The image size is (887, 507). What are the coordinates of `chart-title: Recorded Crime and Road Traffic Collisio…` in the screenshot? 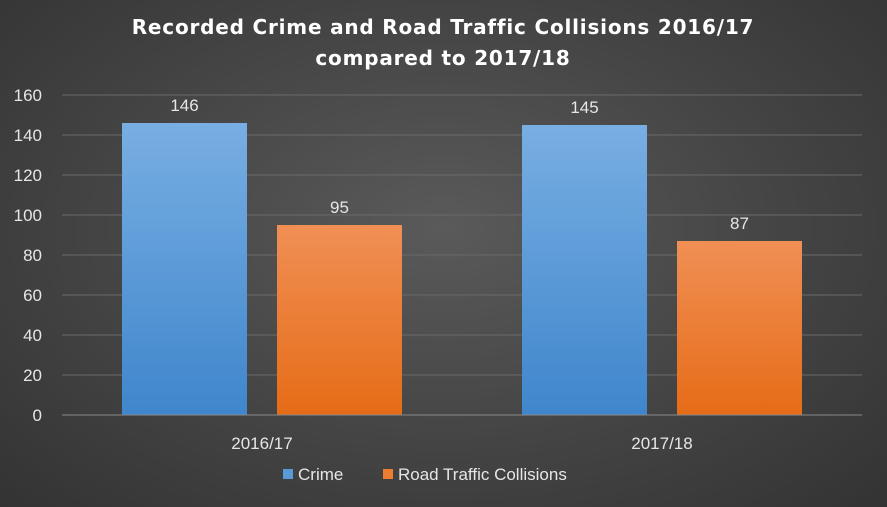 It's located at (443, 42).